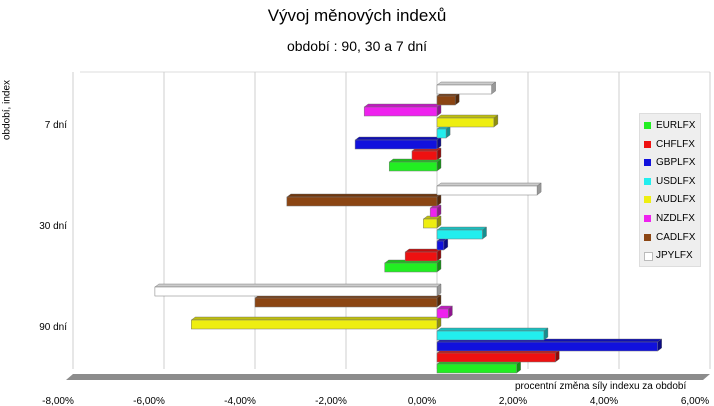  I want to click on chart-floor, so click(388, 377).